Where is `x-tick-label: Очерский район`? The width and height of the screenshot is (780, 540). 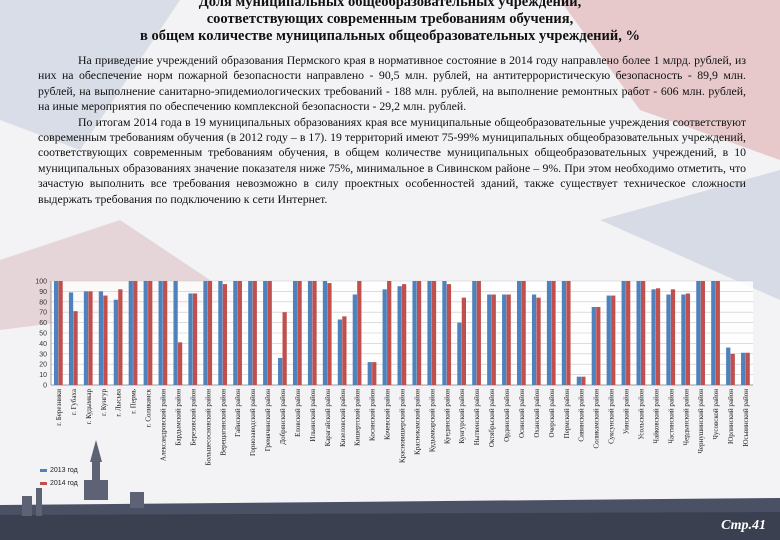 x-tick-label: Очерский район is located at coordinates (552, 413).